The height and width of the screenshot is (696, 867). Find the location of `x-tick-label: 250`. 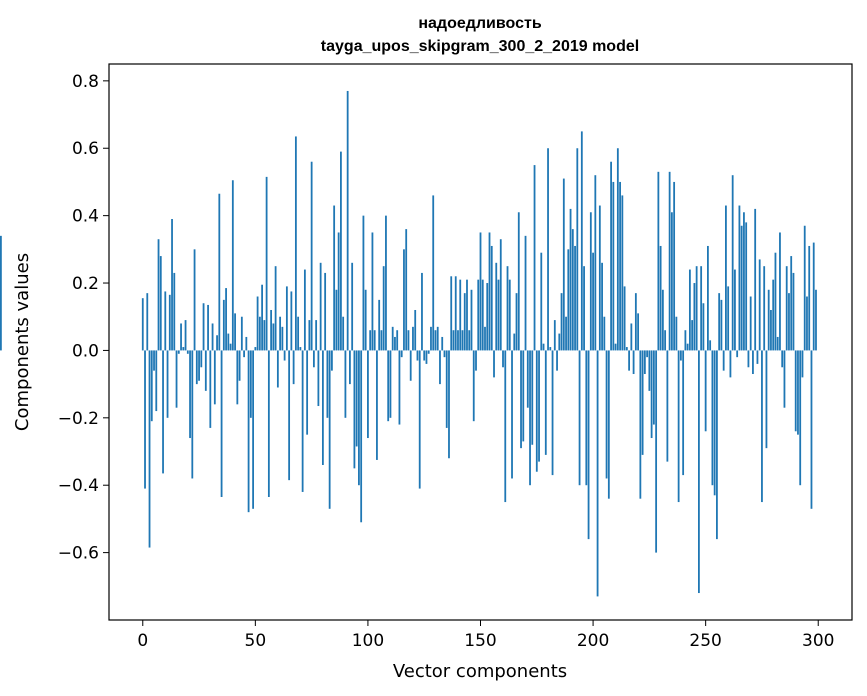

x-tick-label: 250 is located at coordinates (705, 641).